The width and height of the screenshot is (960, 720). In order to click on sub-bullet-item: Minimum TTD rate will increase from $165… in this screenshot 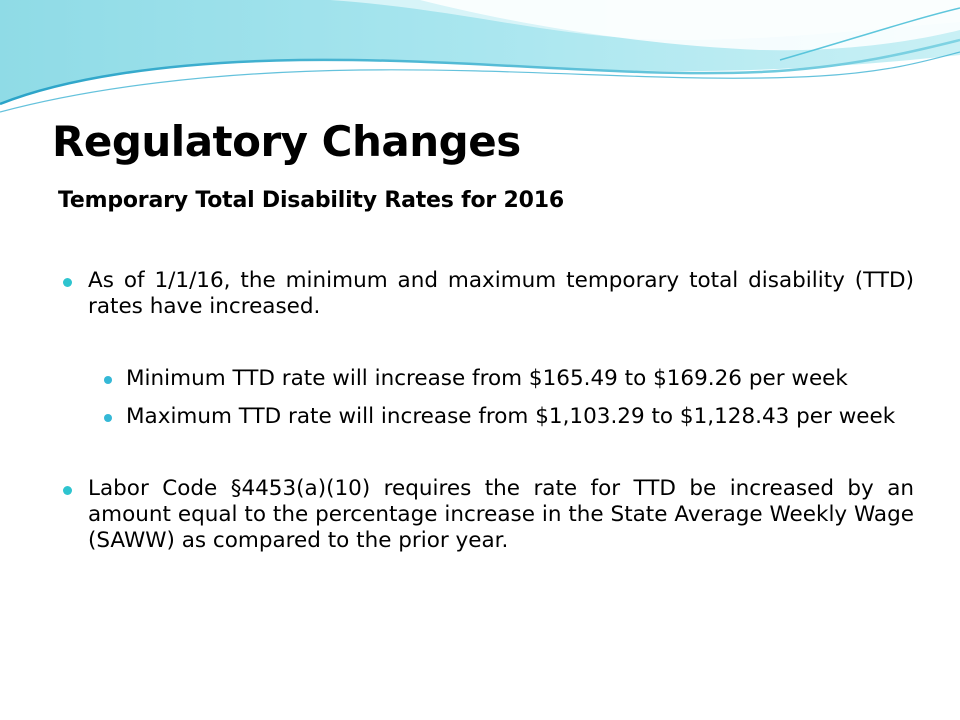, I will do `click(487, 379)`.